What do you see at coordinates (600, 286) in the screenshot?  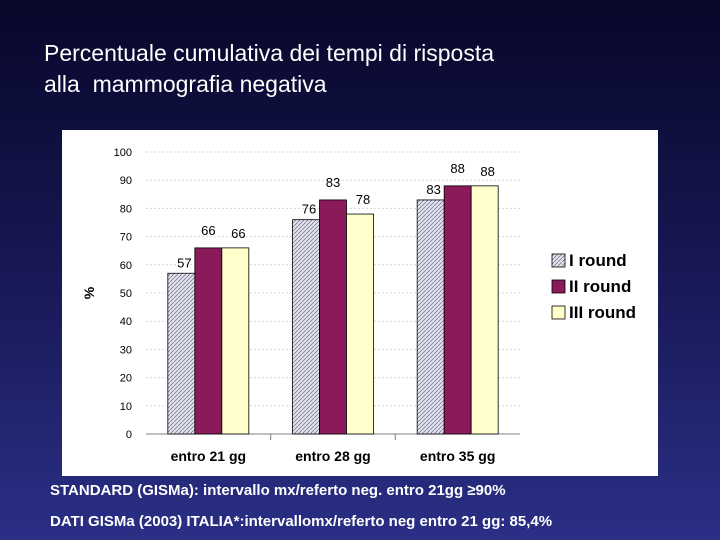 I see `legend-label: II round` at bounding box center [600, 286].